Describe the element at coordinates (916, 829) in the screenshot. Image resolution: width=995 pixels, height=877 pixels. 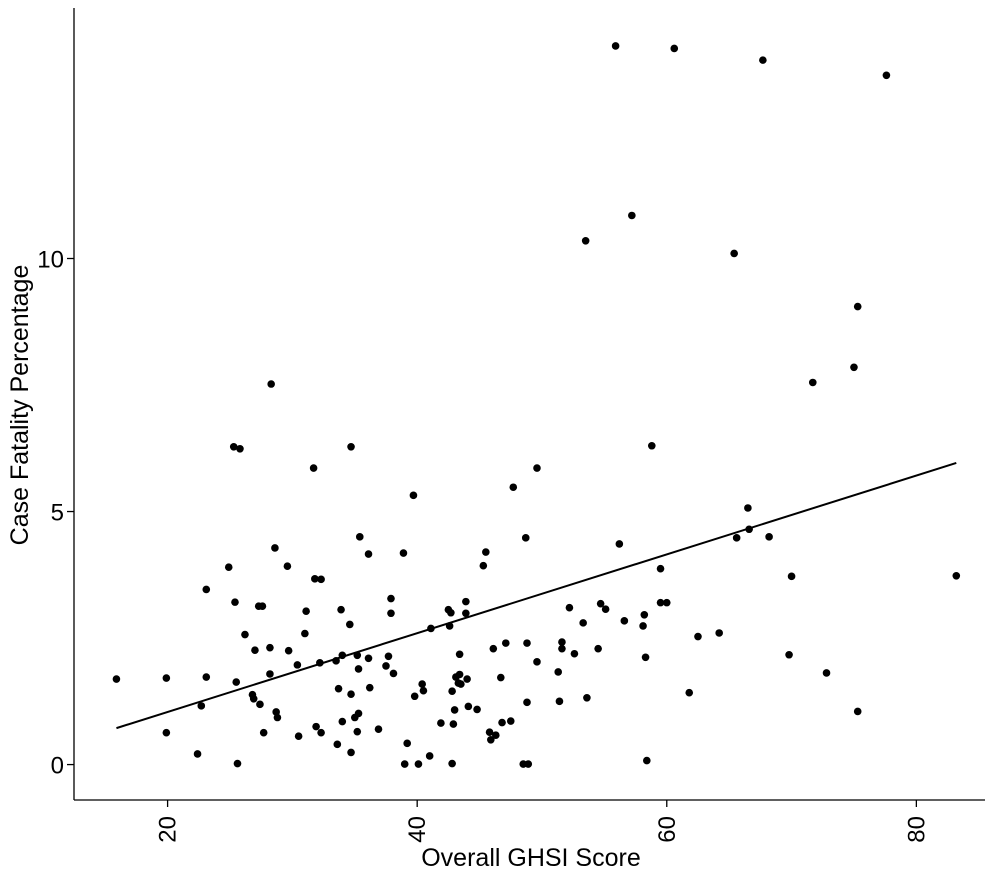
I see `x-tick-label: 80` at that location.